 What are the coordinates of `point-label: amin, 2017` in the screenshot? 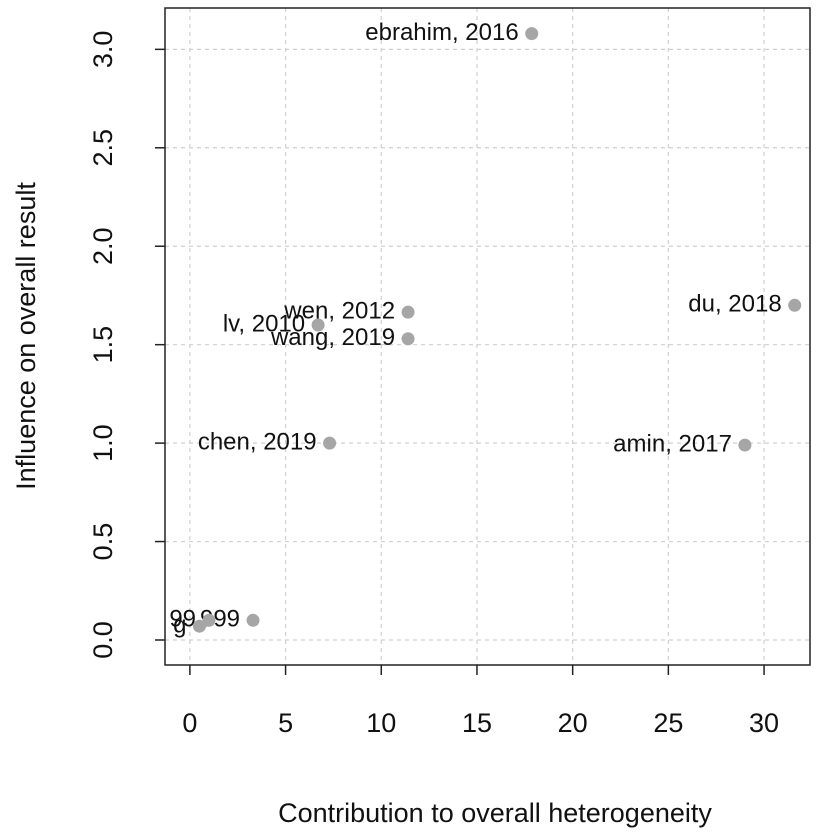 It's located at (672, 443).